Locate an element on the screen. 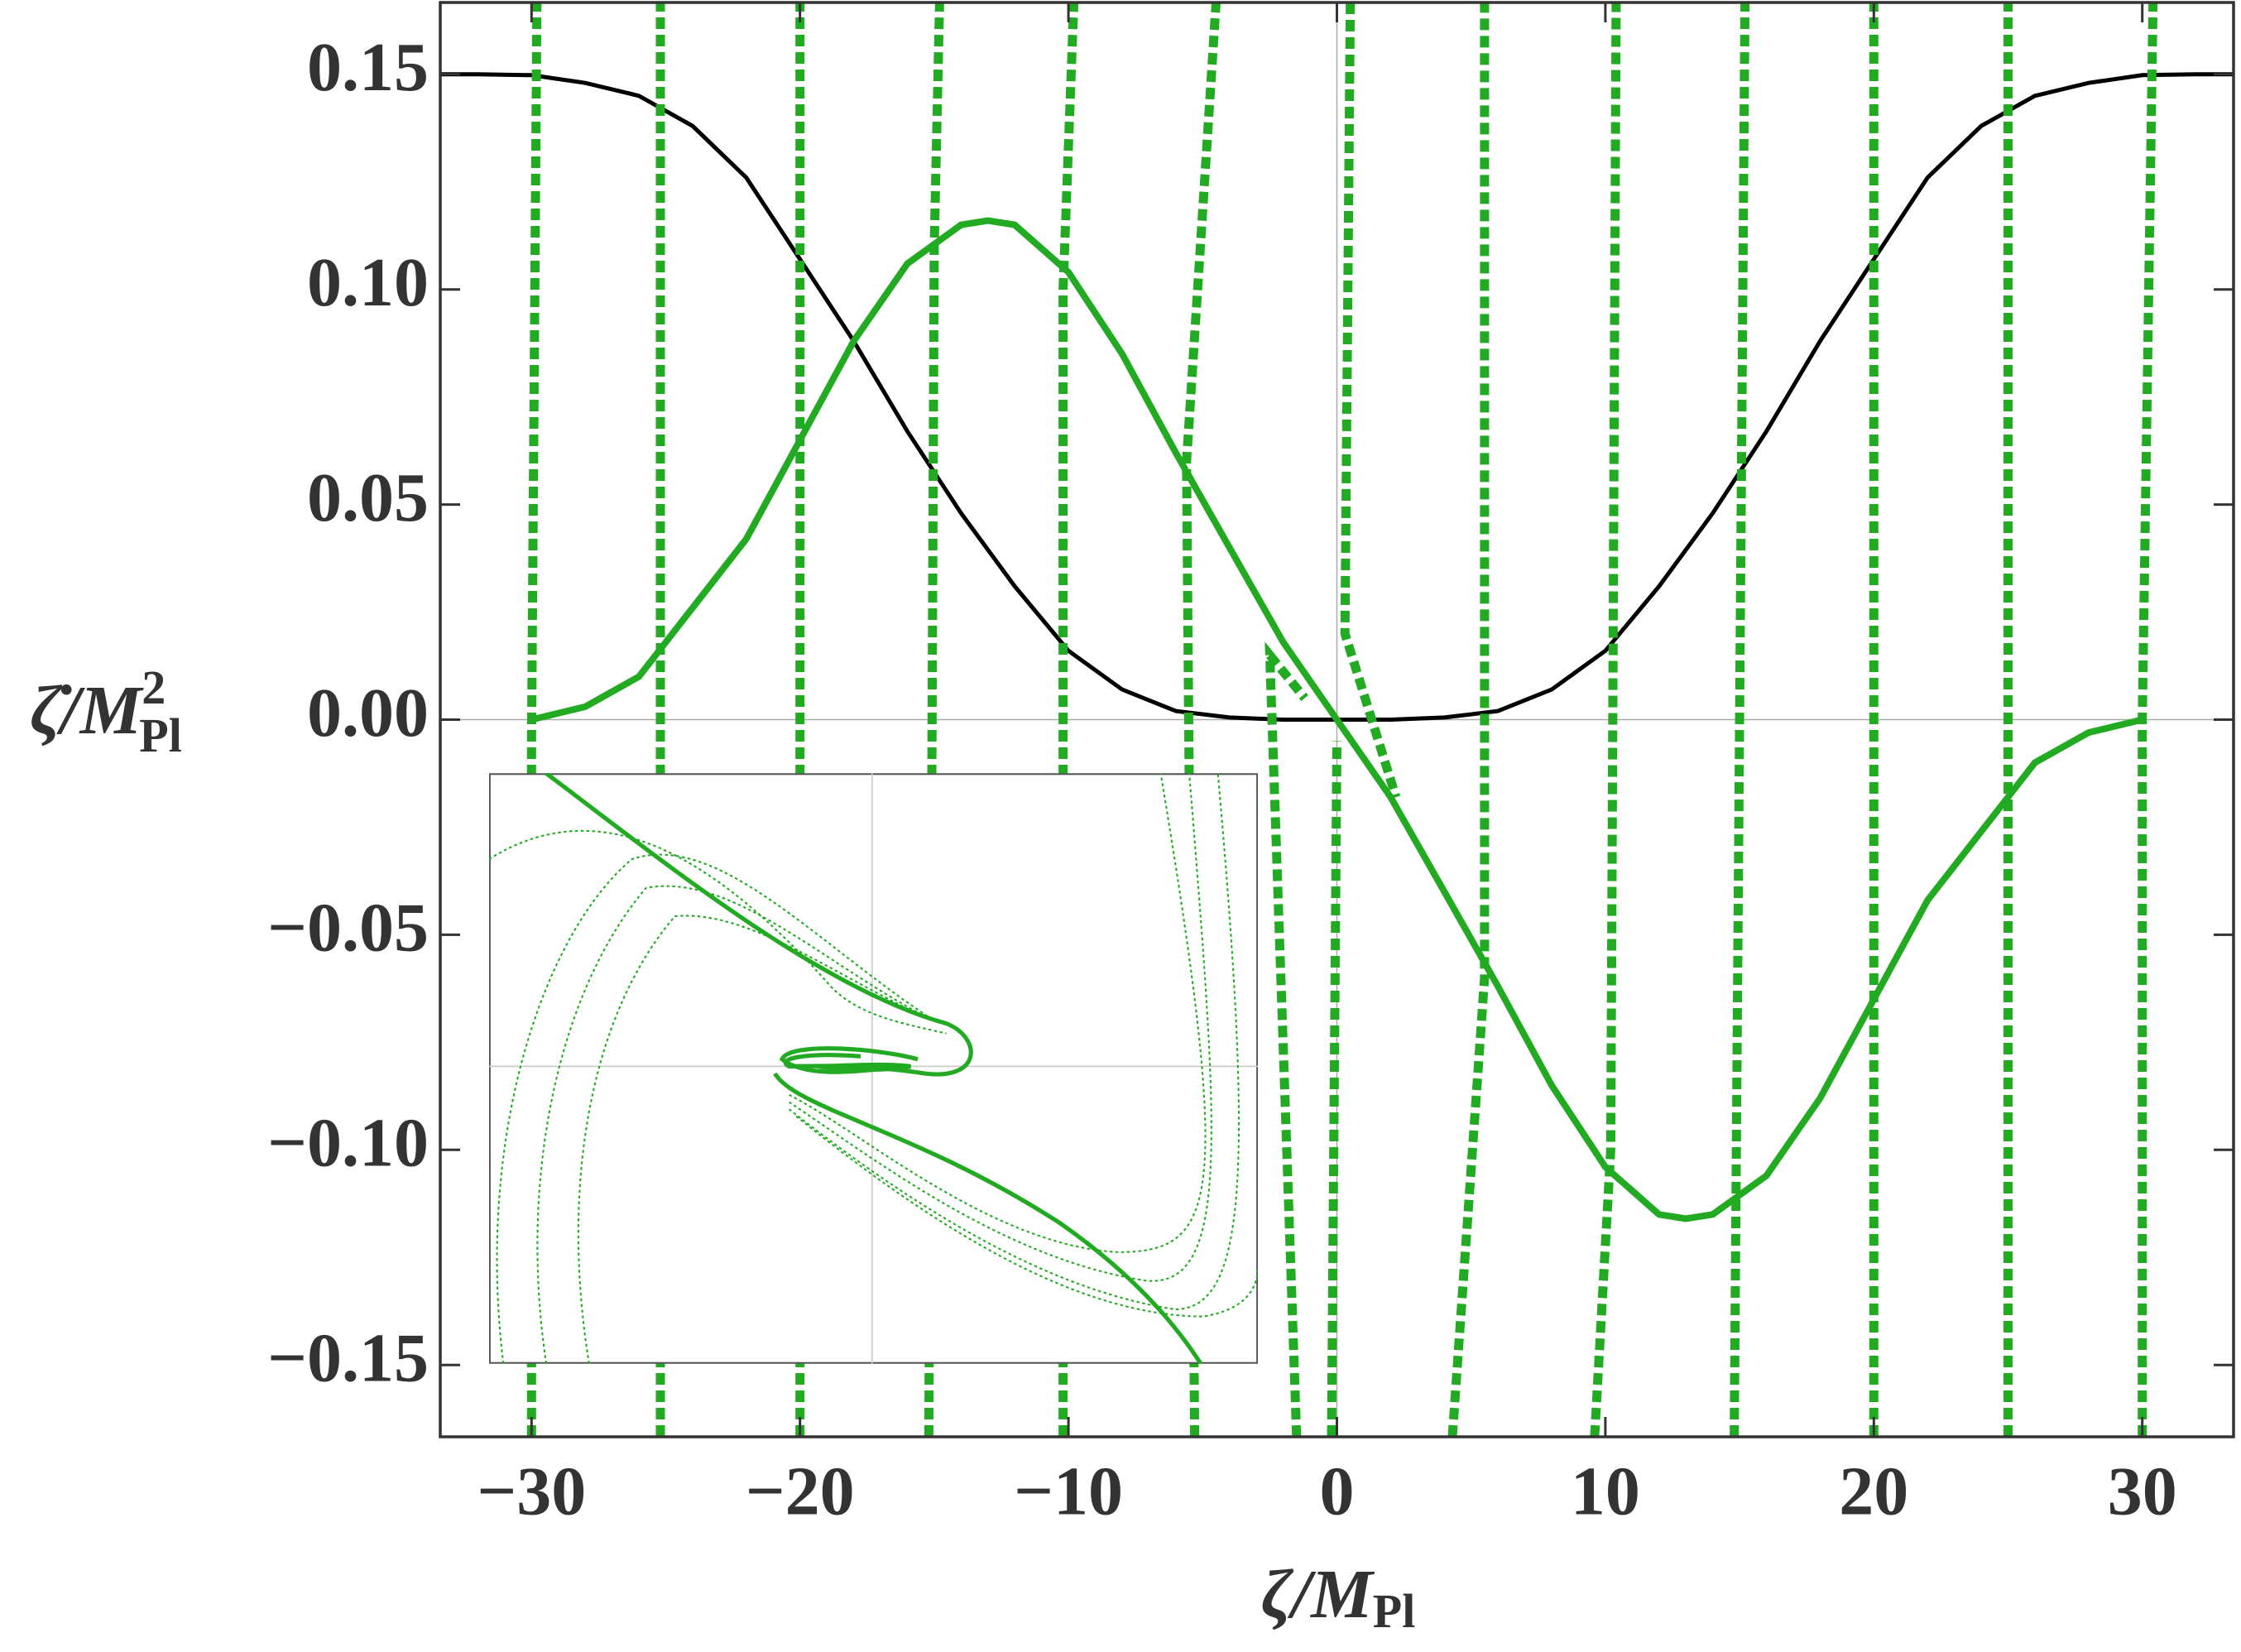 This screenshot has width=2241, height=1652. y-tick-label: −0.05 is located at coordinates (348, 928).